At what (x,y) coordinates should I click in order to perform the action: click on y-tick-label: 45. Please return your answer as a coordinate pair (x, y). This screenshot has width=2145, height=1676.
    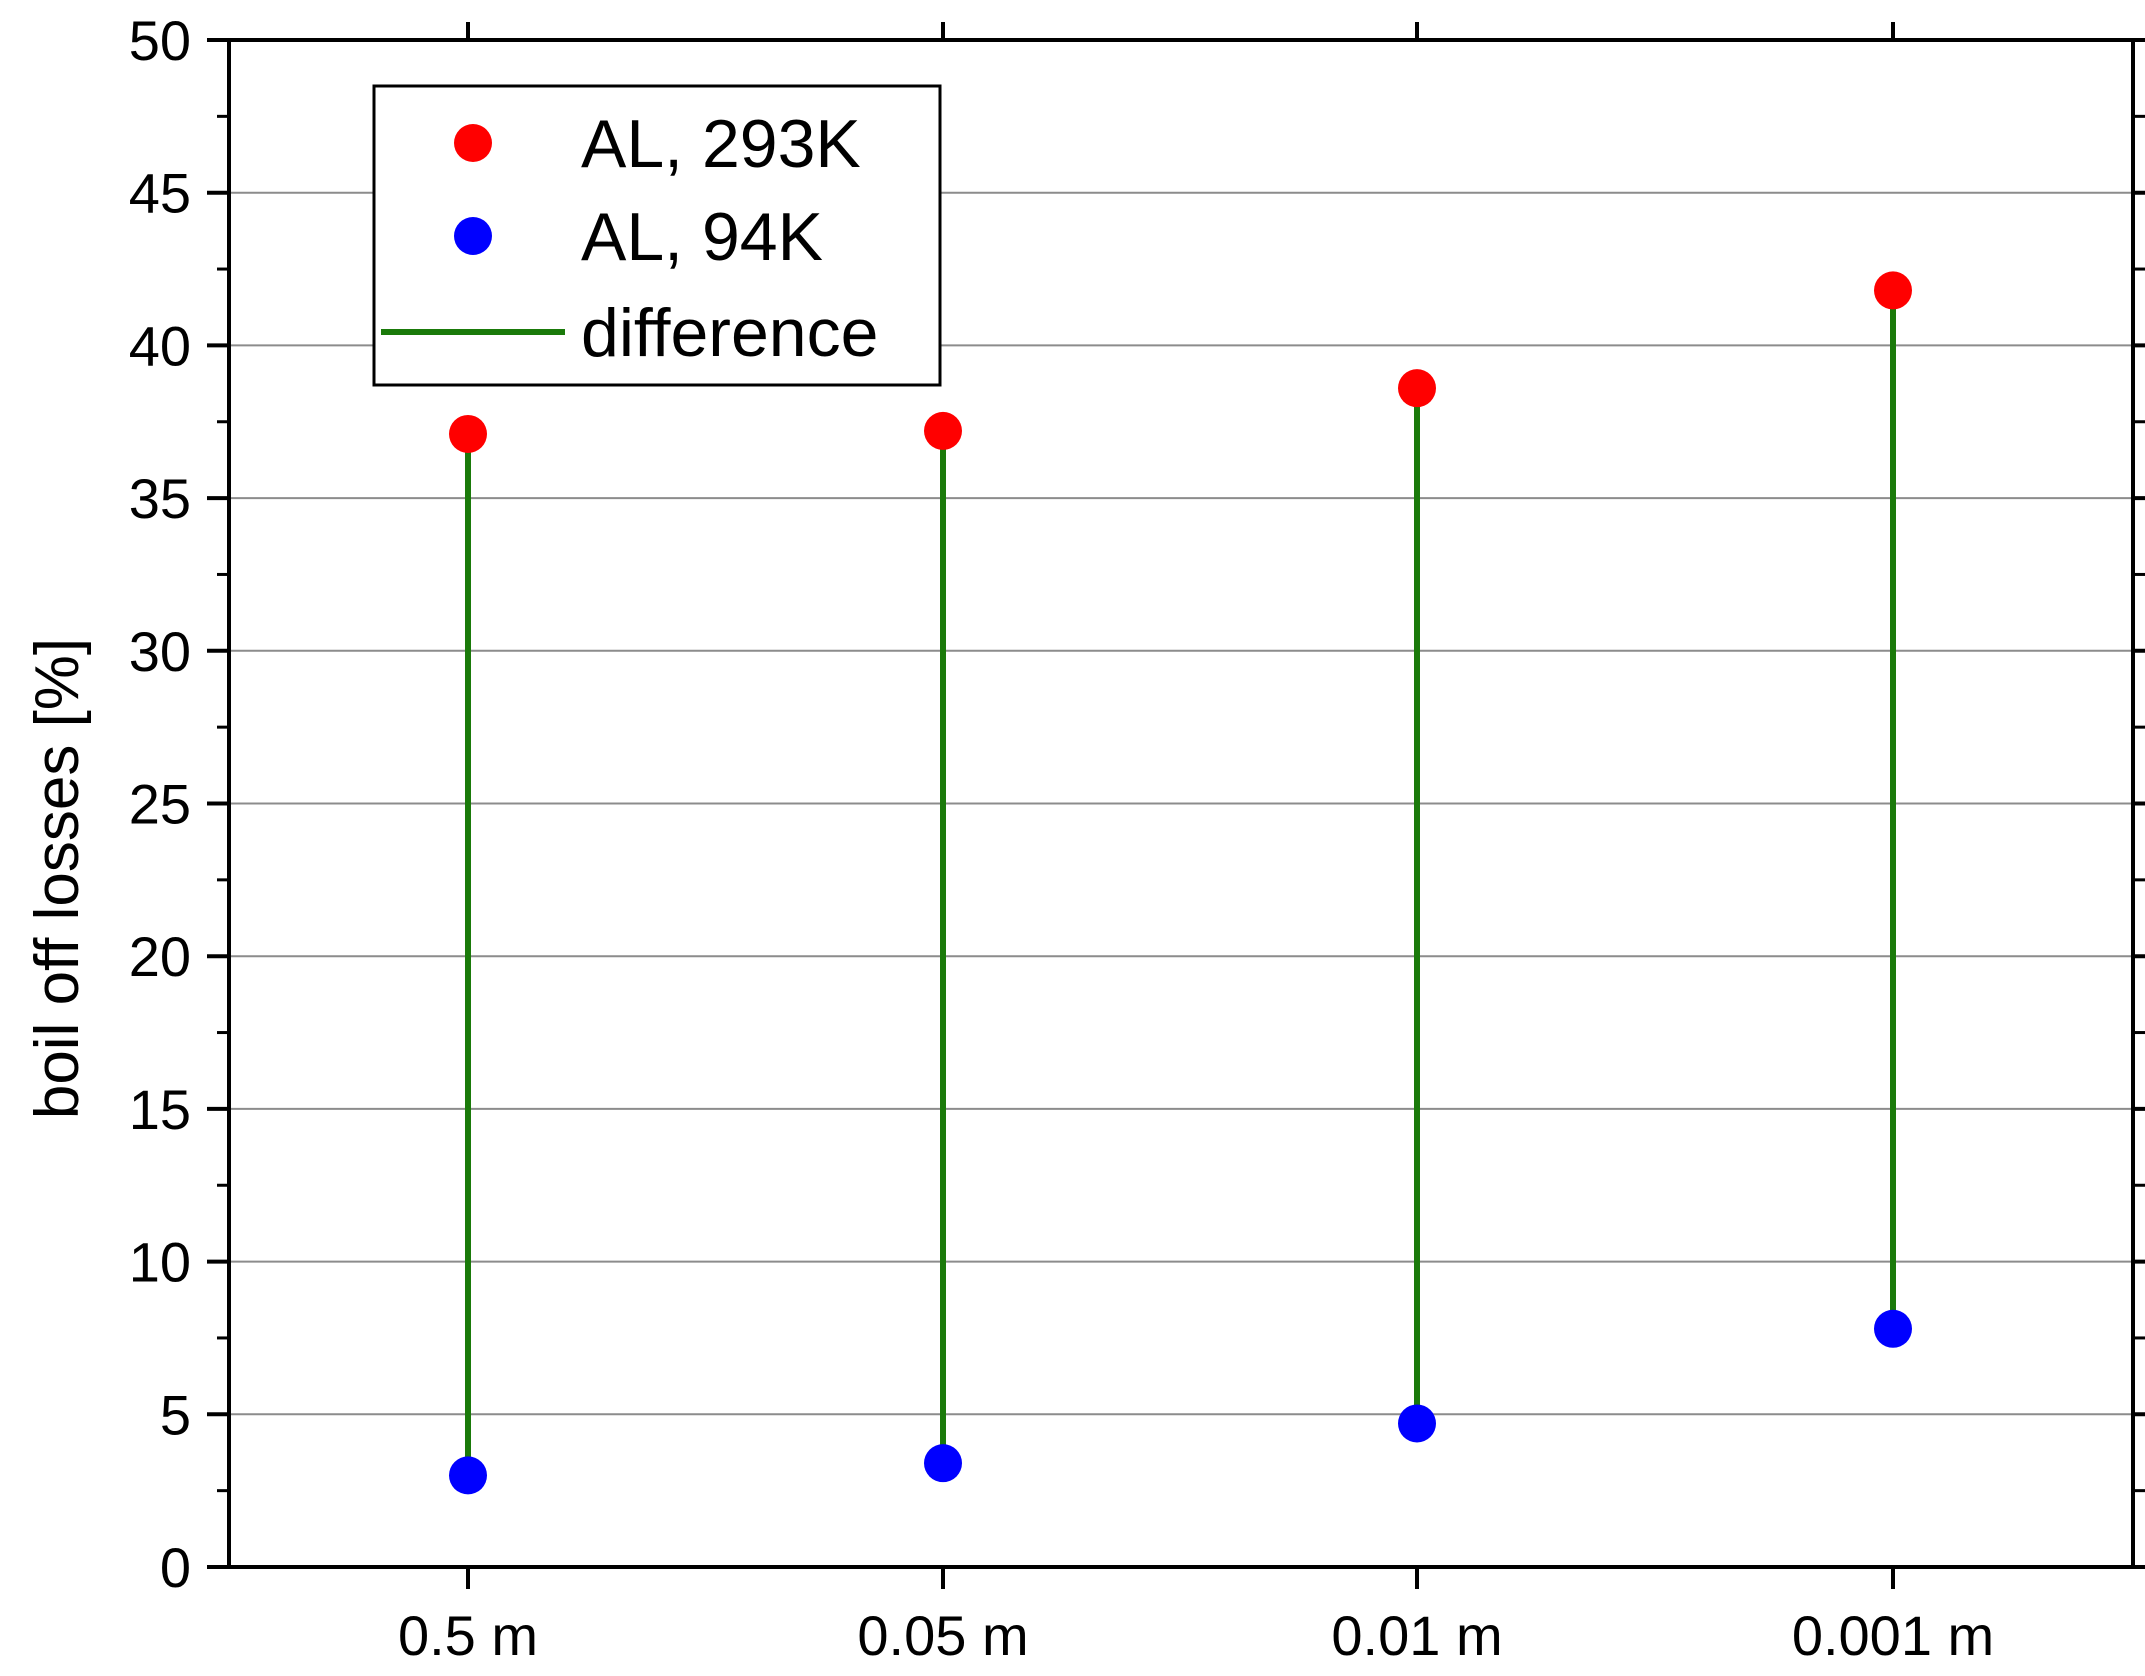
    Looking at the image, I should click on (160, 193).